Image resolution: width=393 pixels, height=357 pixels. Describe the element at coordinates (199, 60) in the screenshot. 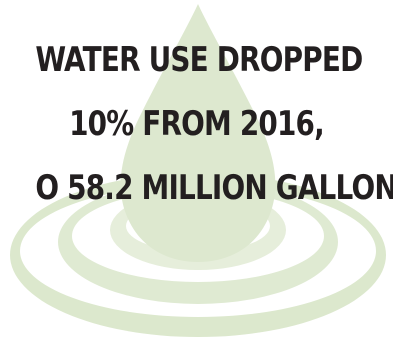

I see `headline-line-1: WATER USE DROPPED` at that location.